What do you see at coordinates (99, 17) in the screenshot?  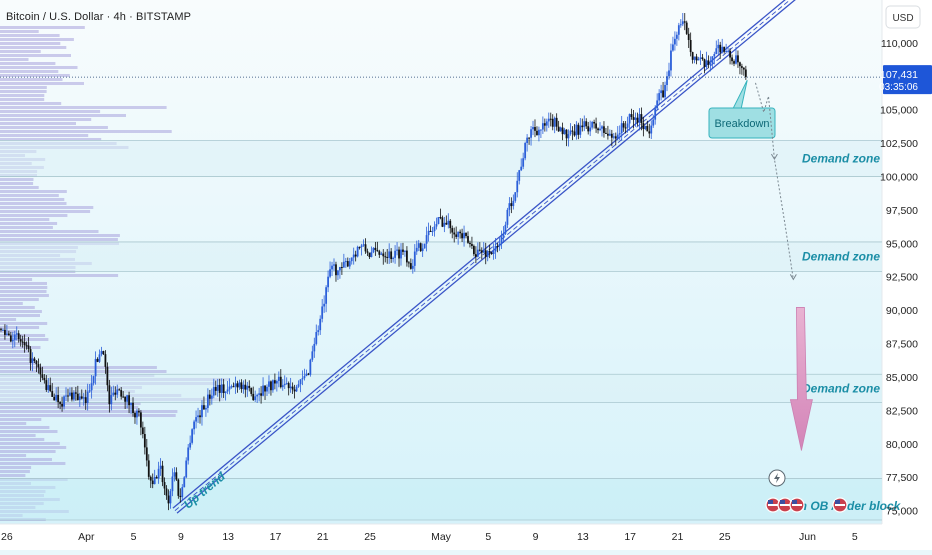 I see `chart-title: Bitcoin / U.S. Dollar · 4h · BITSTAMP` at bounding box center [99, 17].